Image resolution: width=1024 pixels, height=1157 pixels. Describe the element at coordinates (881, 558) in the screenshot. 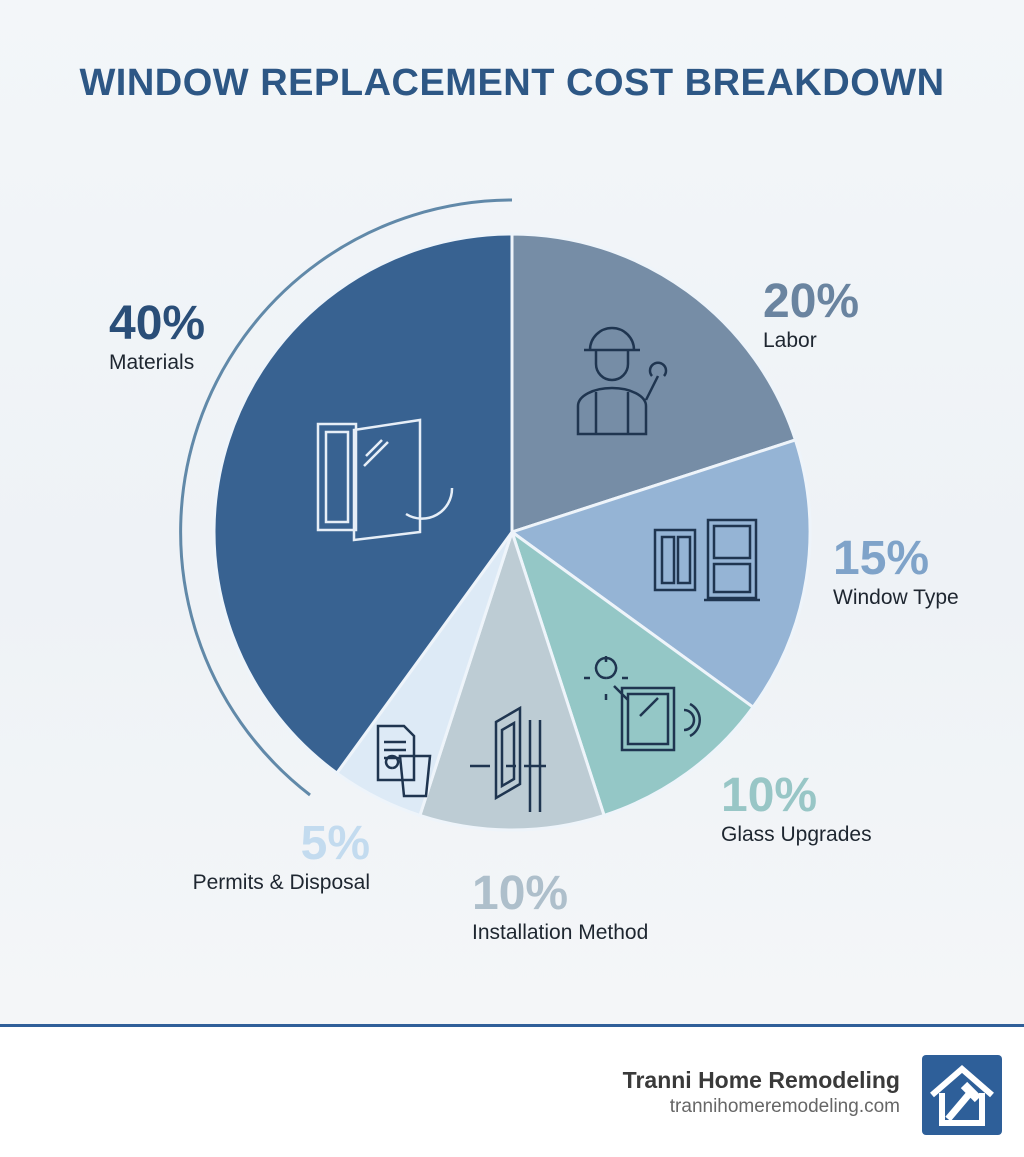

I see `slice-percent: 15%` at that location.